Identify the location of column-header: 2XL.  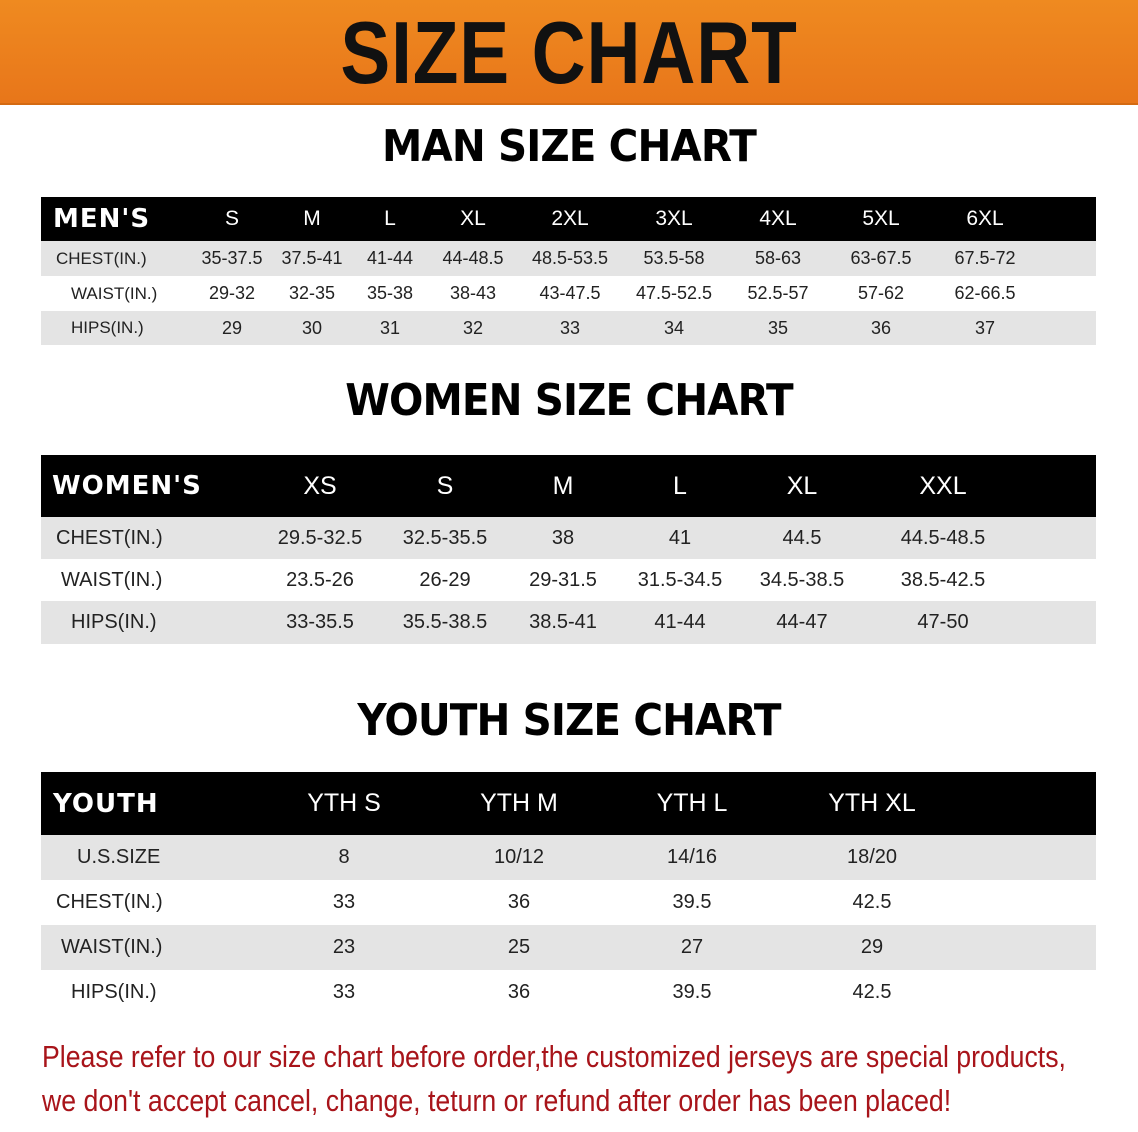
(570, 218).